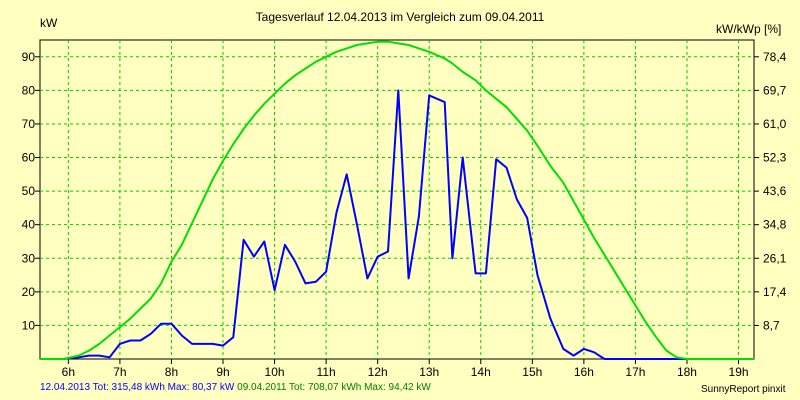 This screenshot has width=800, height=400. What do you see at coordinates (775, 57) in the screenshot?
I see `y-tick-label-right: 78,4` at bounding box center [775, 57].